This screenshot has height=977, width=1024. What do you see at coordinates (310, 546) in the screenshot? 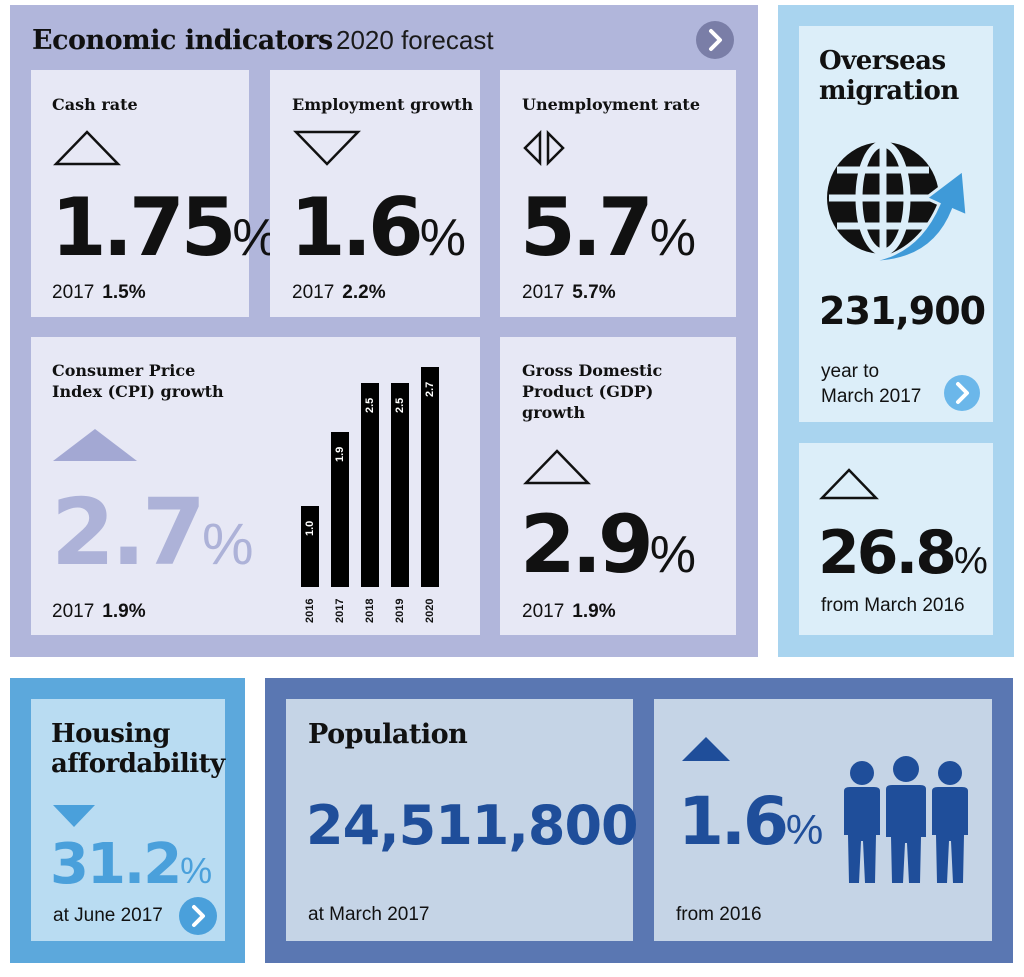
I see `cpi-bar-2016` at bounding box center [310, 546].